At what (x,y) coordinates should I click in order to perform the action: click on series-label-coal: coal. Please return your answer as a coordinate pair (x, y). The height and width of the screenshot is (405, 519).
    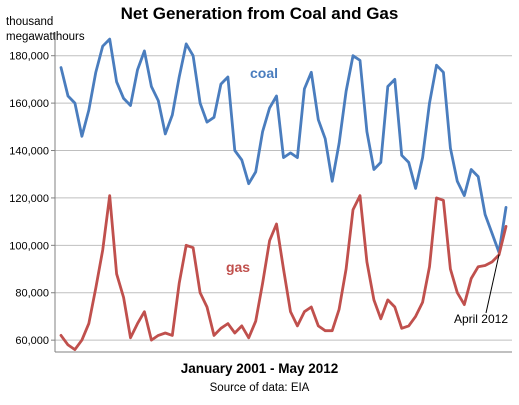
    Looking at the image, I should click on (264, 73).